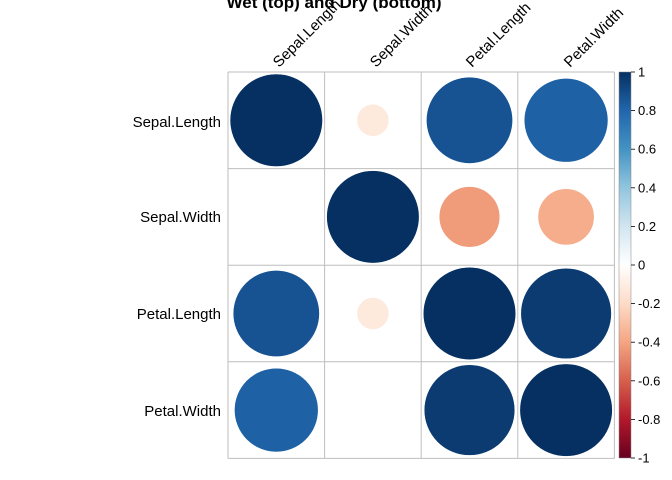 The width and height of the screenshot is (672, 480). I want to click on corr-circle-sepal-width-vs-petal-width, so click(566, 217).